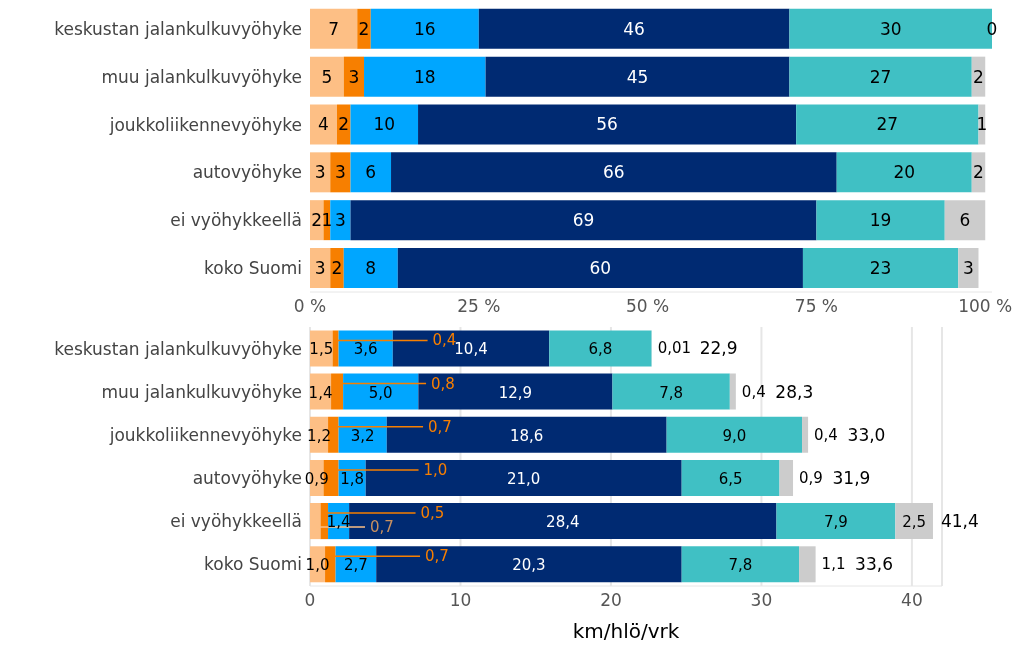  I want to click on data-label: 2,7, so click(355, 565).